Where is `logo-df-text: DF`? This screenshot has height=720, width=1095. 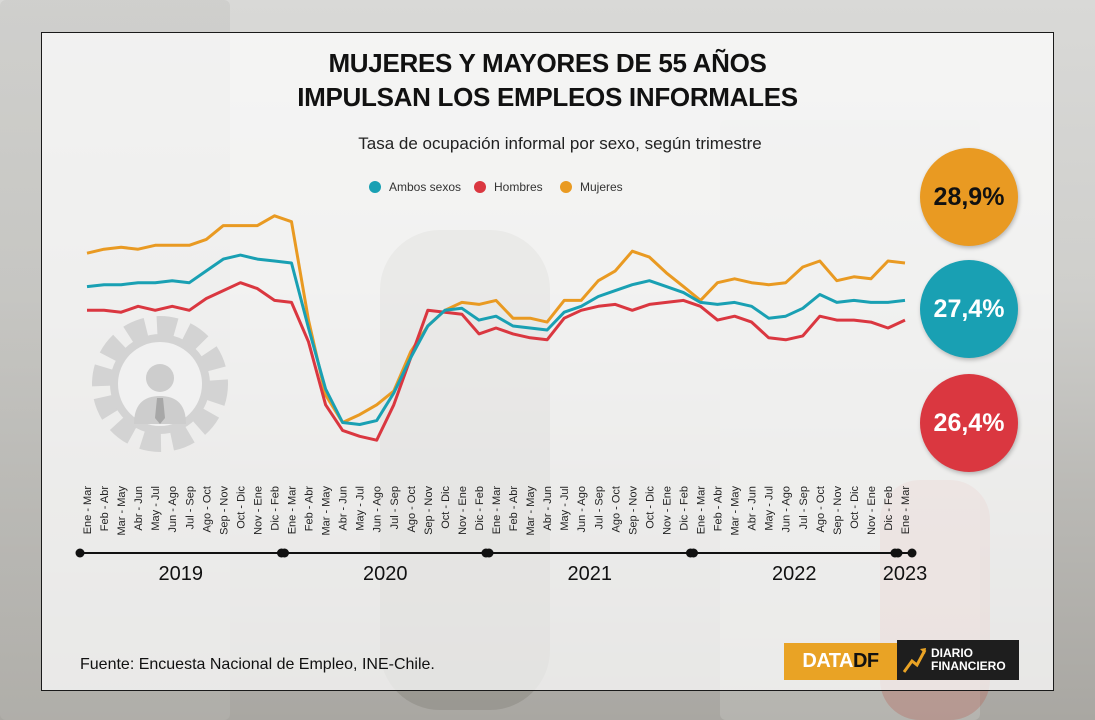 logo-df-text: DF is located at coordinates (865, 661).